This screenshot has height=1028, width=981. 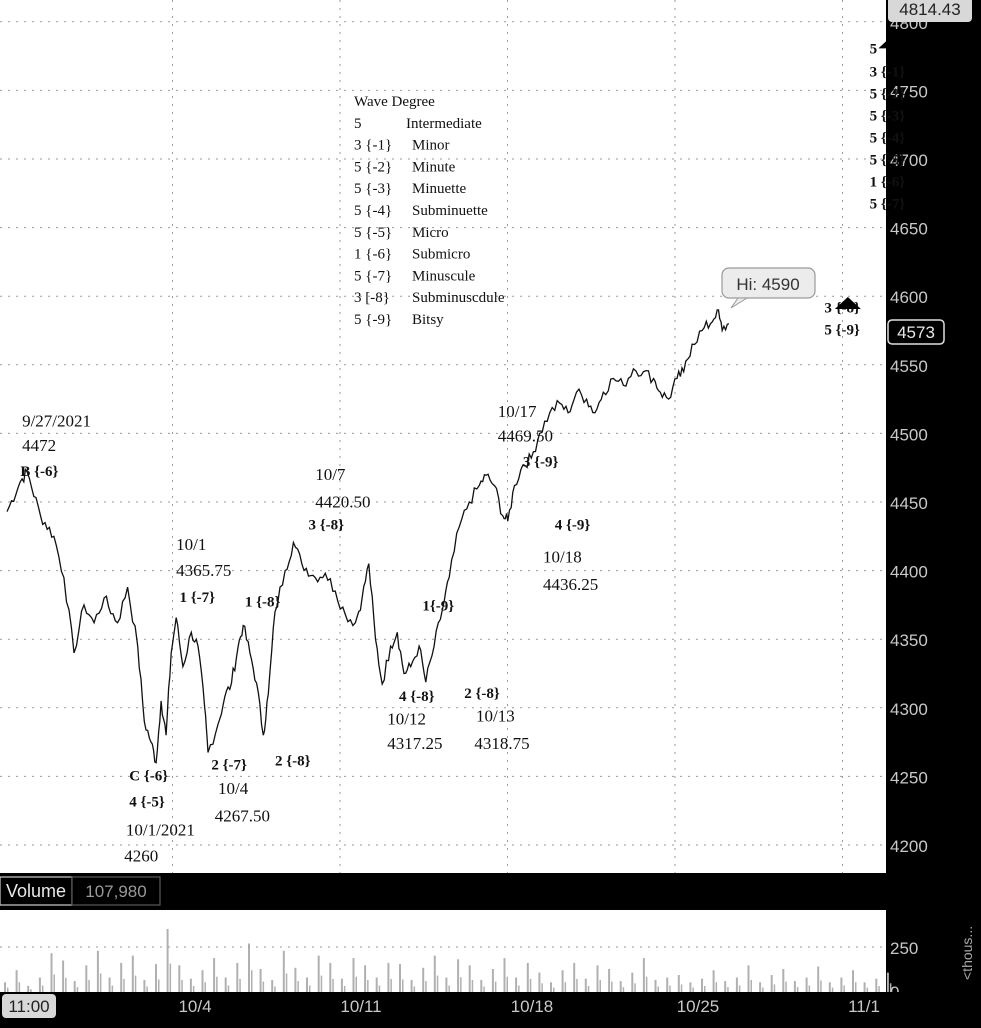 What do you see at coordinates (448, 960) in the screenshot?
I see `volume-bars` at bounding box center [448, 960].